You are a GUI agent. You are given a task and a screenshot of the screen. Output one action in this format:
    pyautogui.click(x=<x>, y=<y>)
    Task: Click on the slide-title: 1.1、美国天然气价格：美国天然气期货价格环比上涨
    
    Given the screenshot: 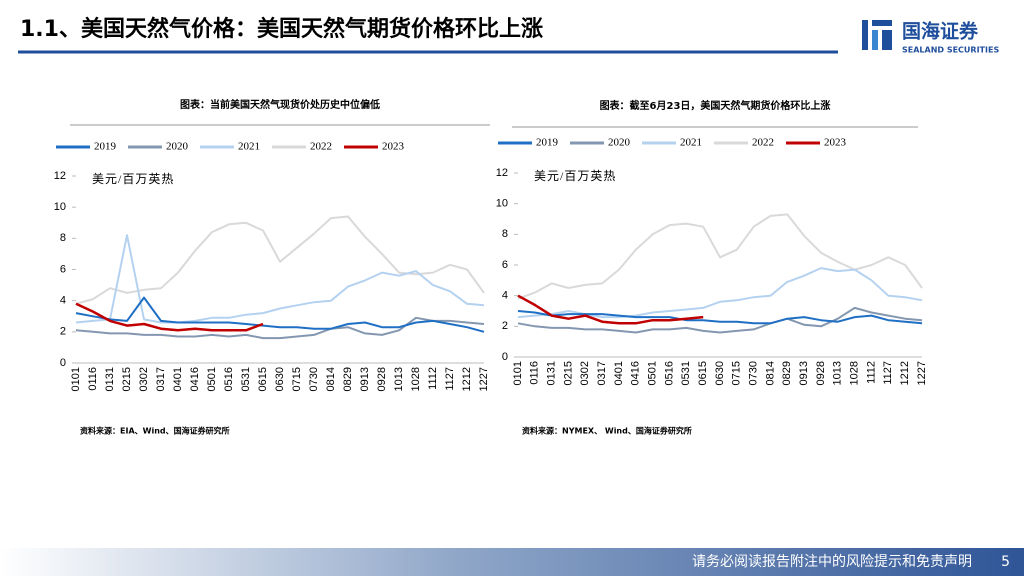 What is the action you would take?
    pyautogui.click(x=281, y=29)
    